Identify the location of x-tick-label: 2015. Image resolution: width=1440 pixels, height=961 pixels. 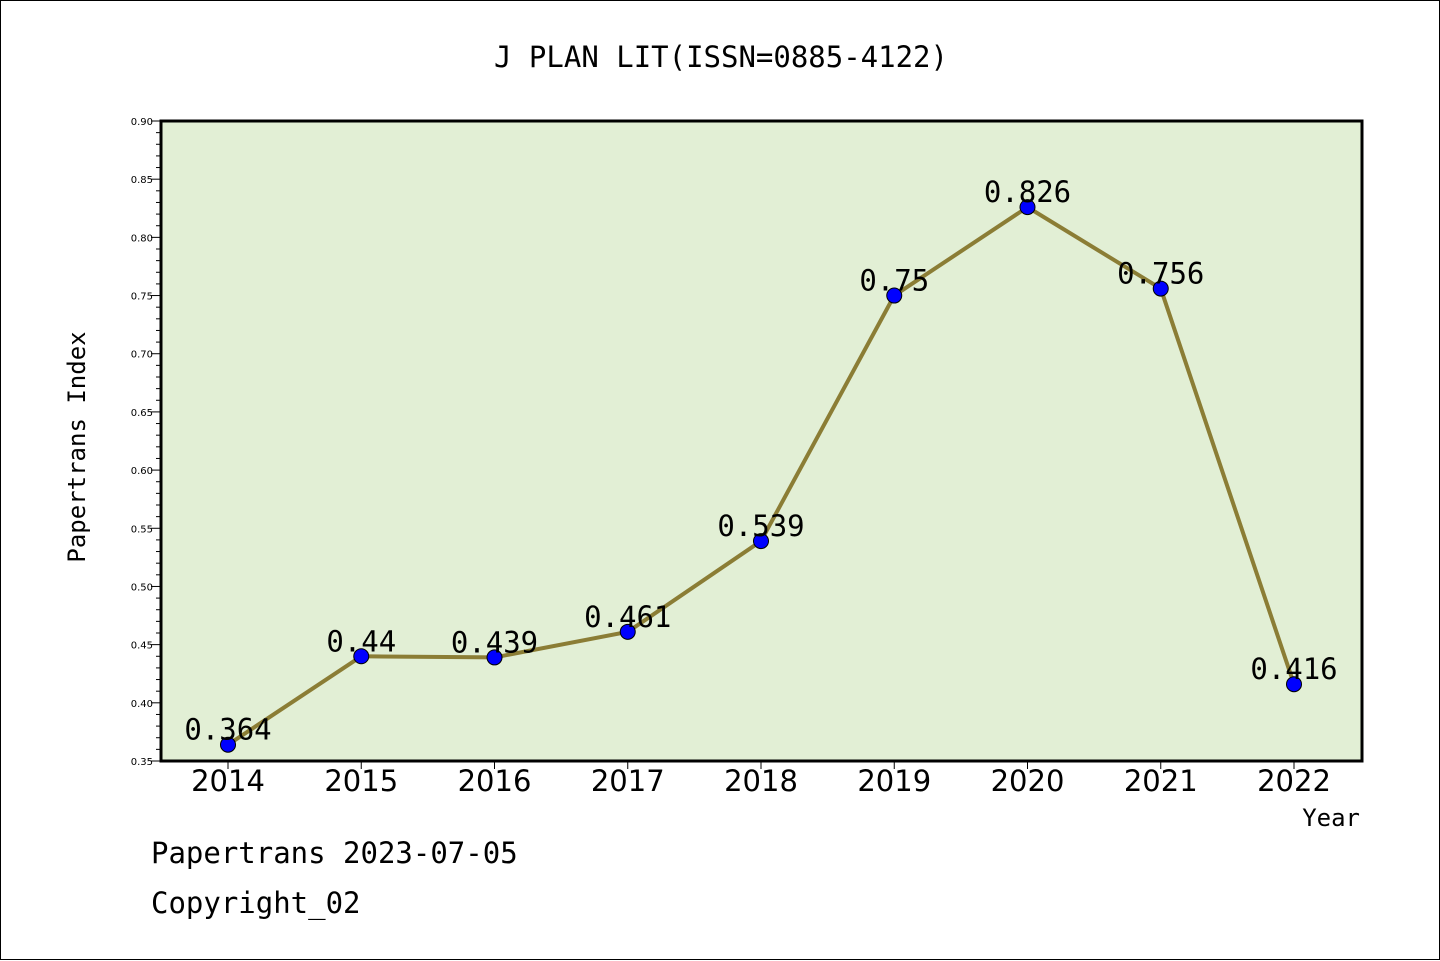
(361, 781).